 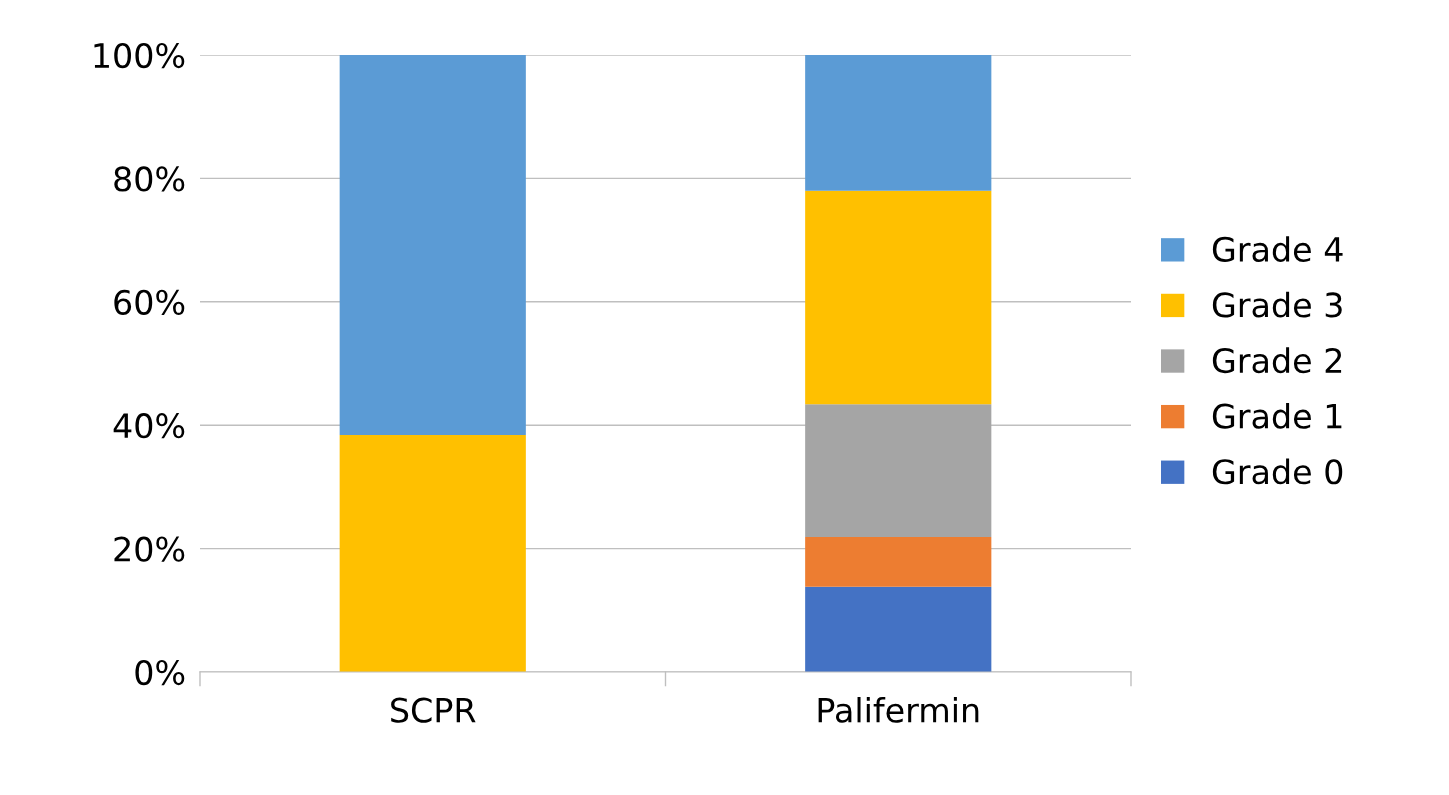 I want to click on y-tick-label: 40%, so click(x=149, y=426).